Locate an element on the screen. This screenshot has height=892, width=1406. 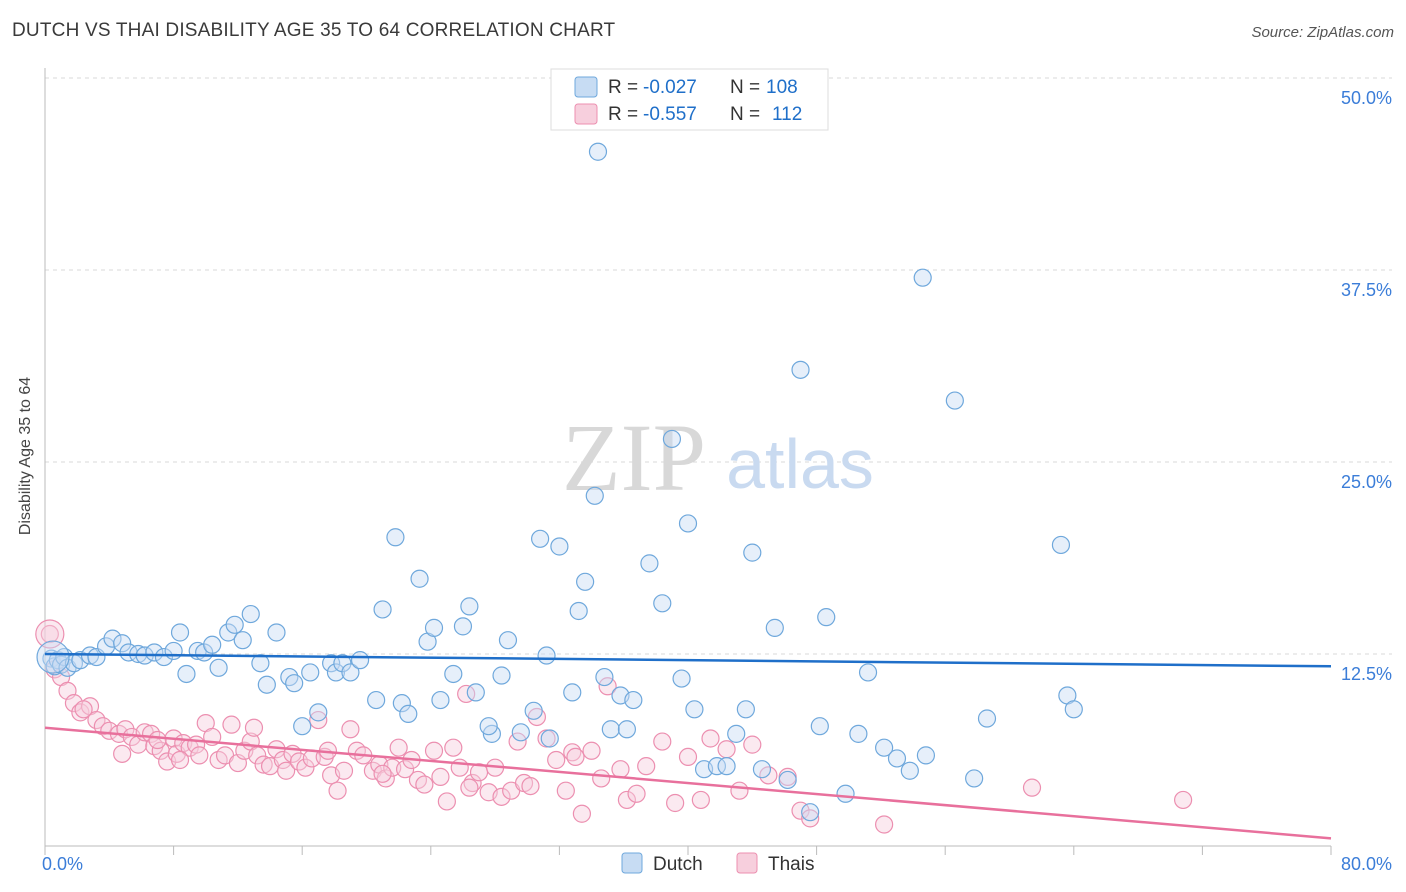
legend-dutch-r-value: -0.027 is located at coordinates (670, 87).